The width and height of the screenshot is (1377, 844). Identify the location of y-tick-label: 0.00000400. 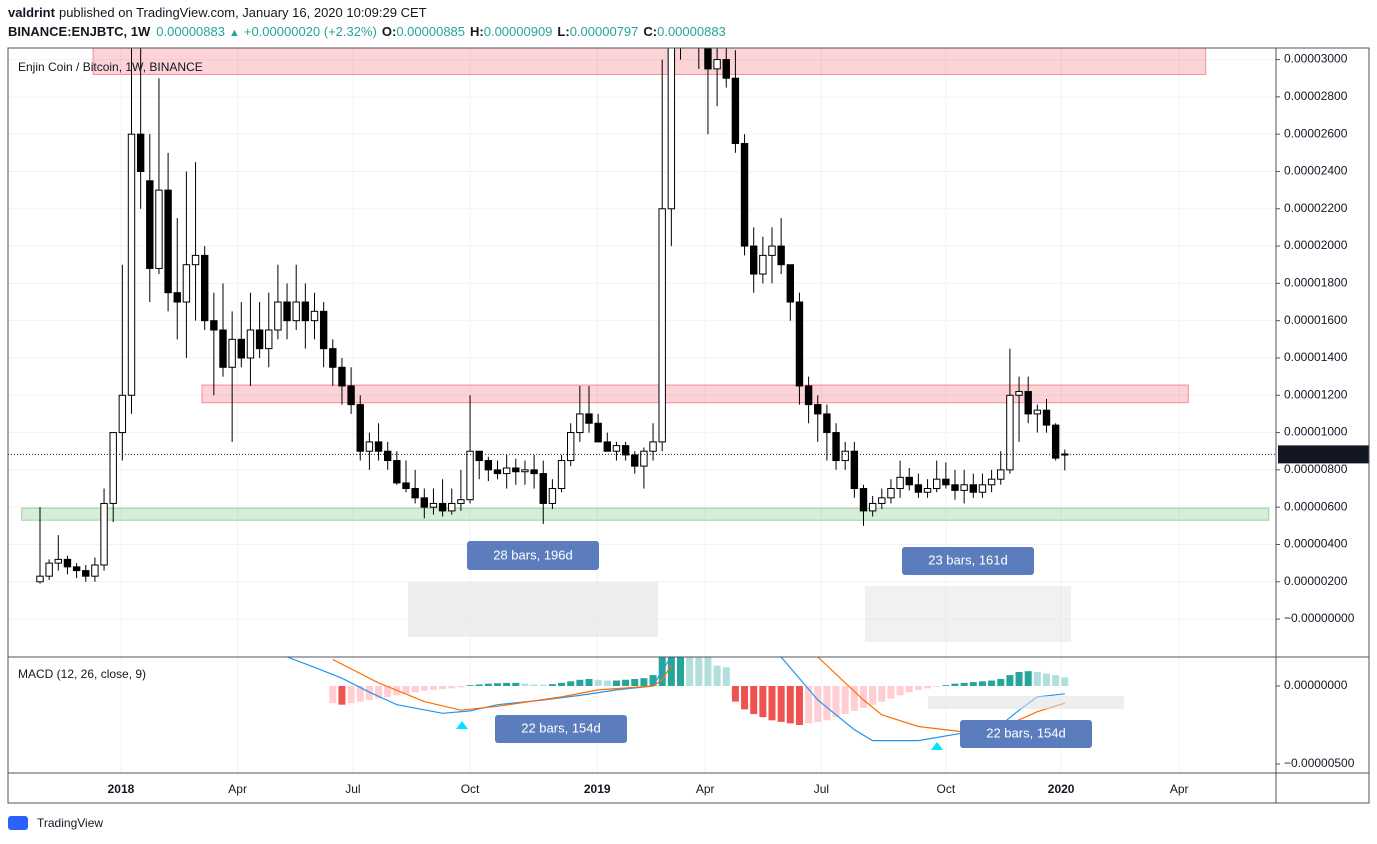
(1316, 544).